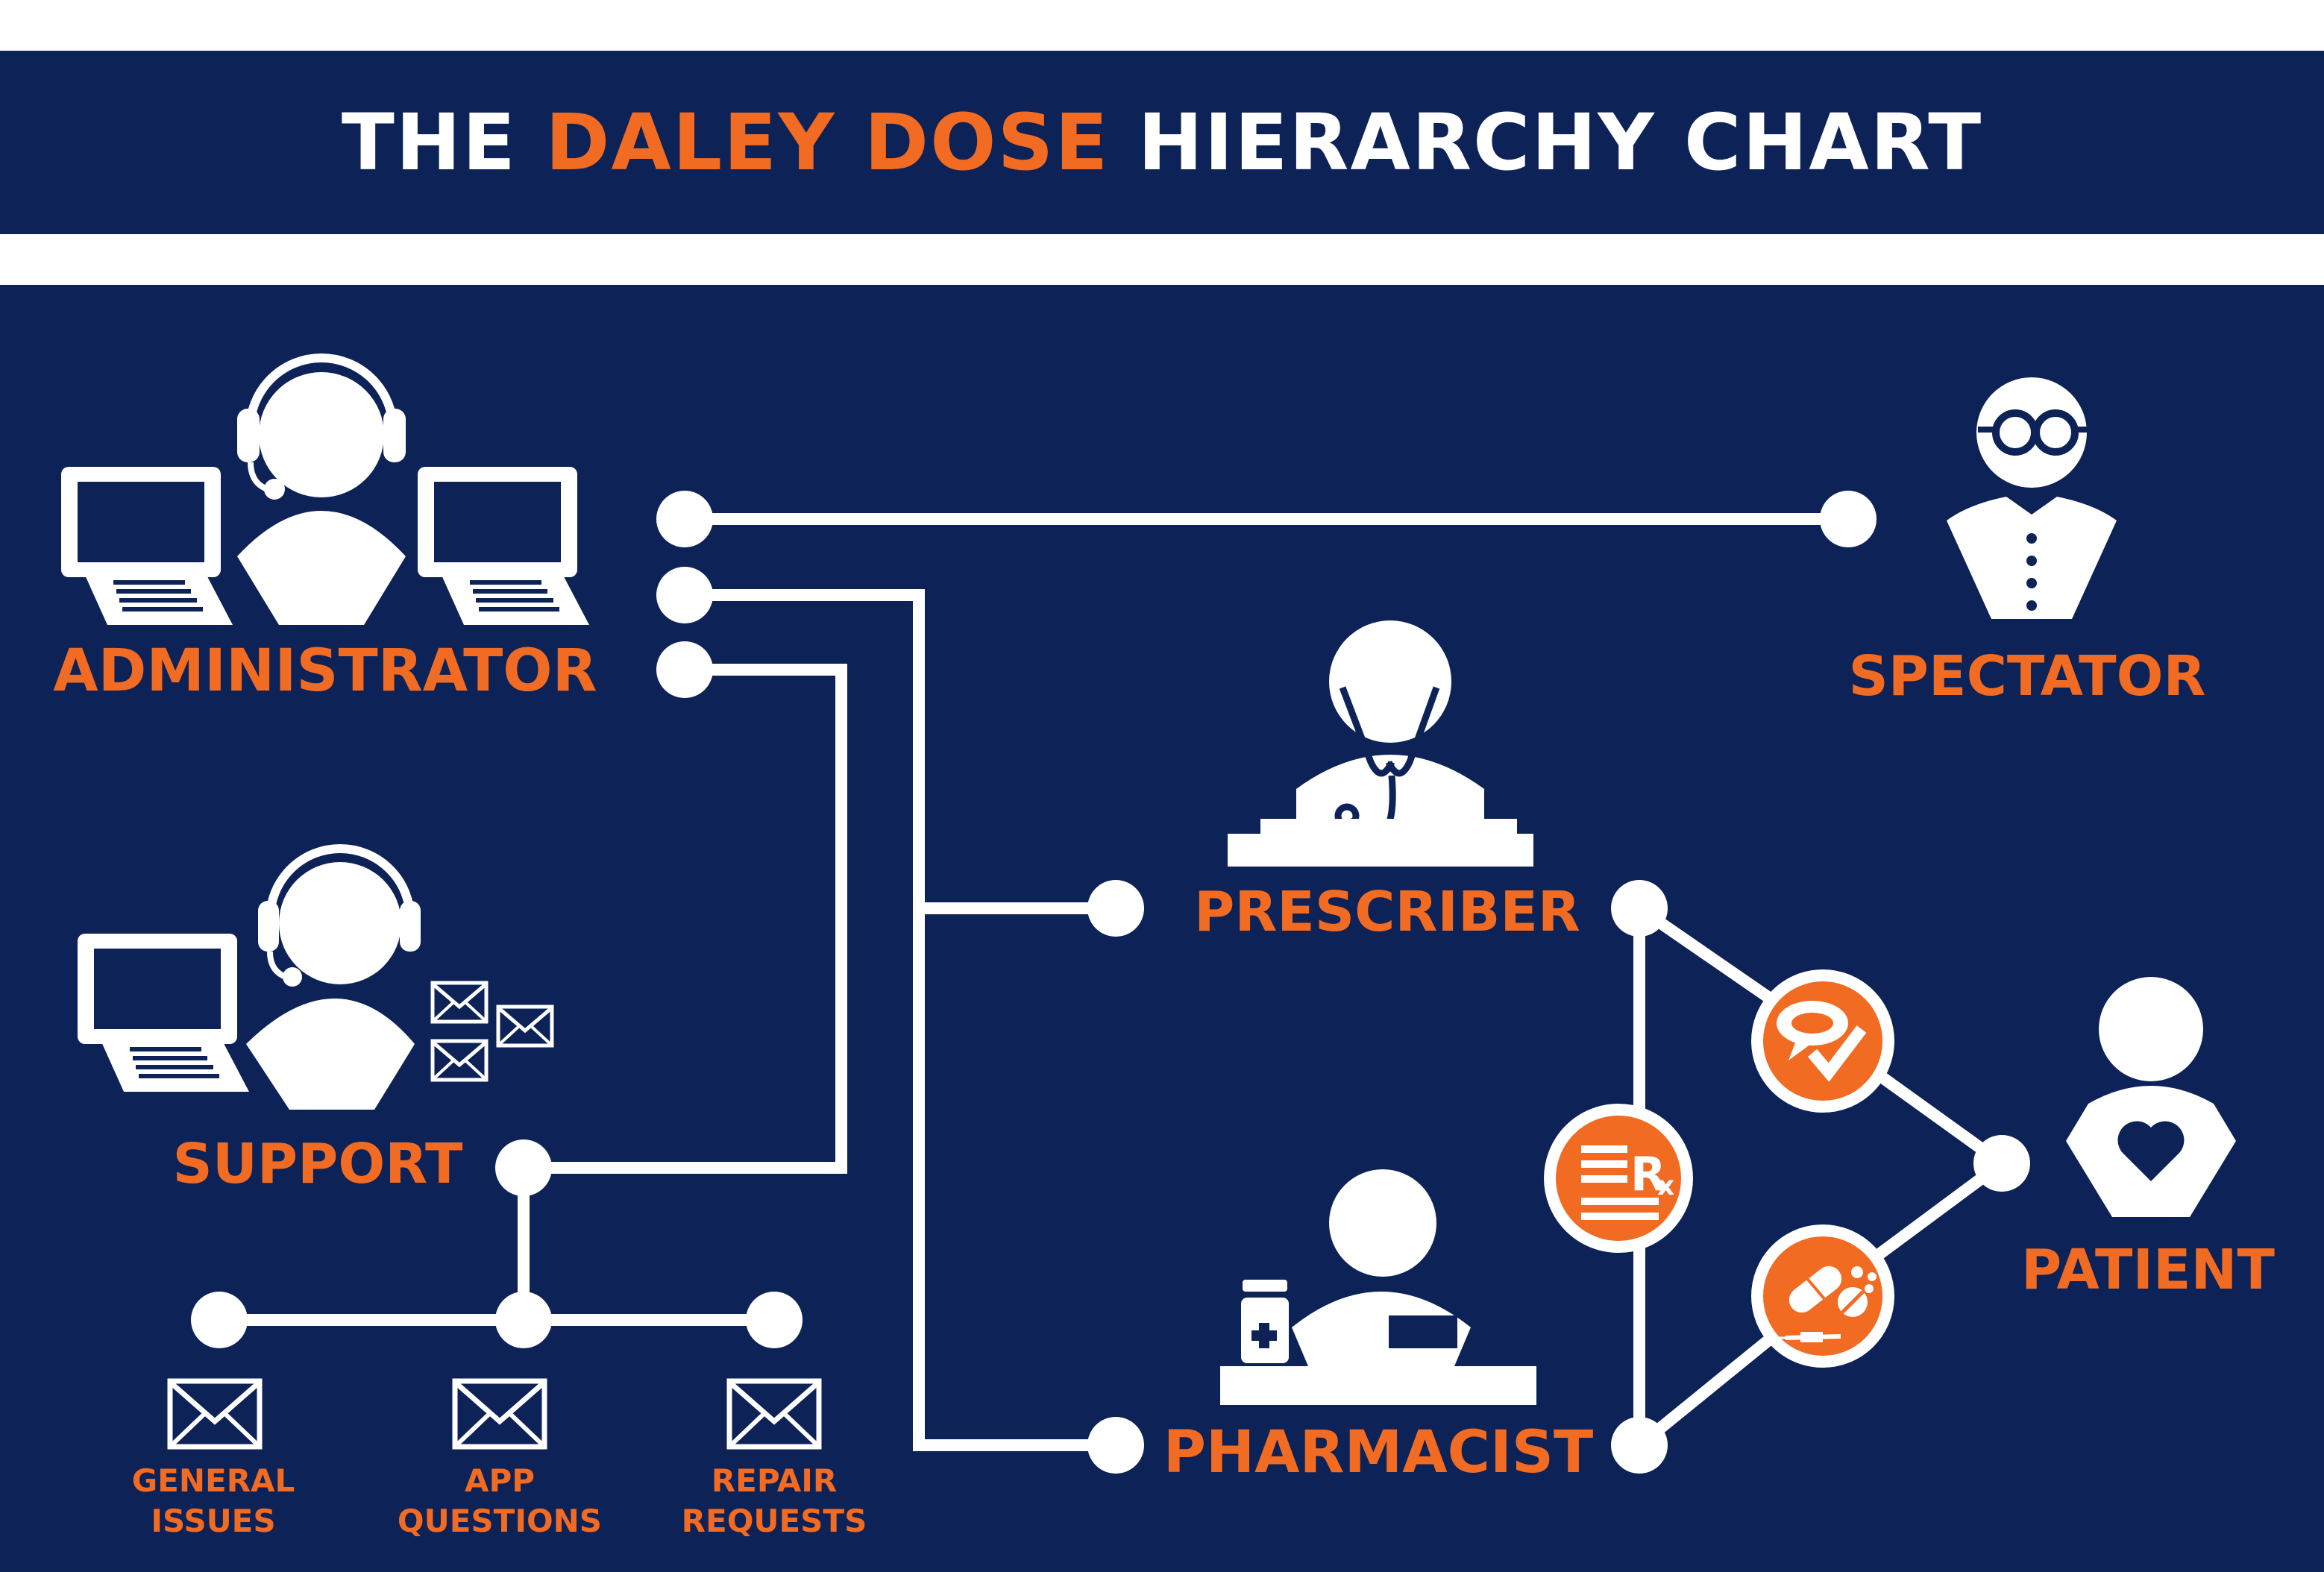 Image resolution: width=2324 pixels, height=1572 pixels. What do you see at coordinates (1265, 1321) in the screenshot?
I see `pill-bottle-icon` at bounding box center [1265, 1321].